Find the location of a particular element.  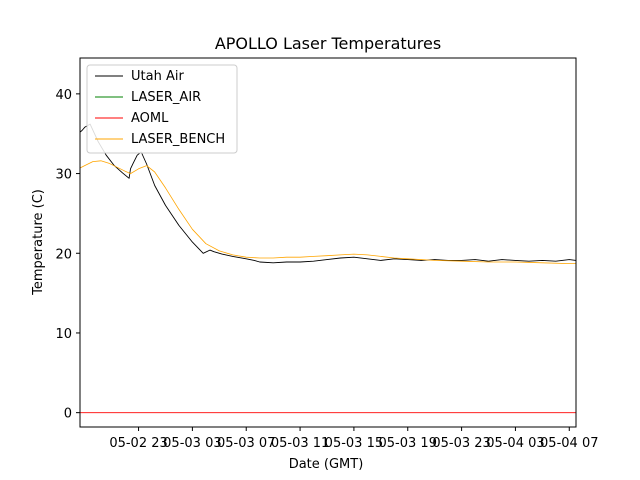

x-tick-label: 05-03 19 is located at coordinates (408, 443).